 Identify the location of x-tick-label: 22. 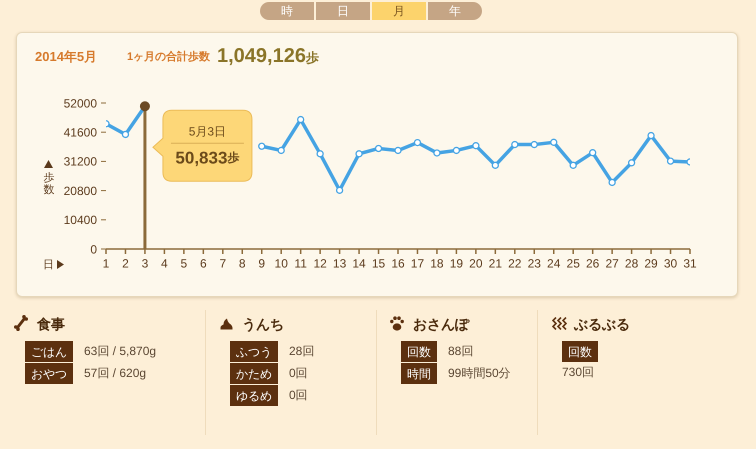
(515, 263).